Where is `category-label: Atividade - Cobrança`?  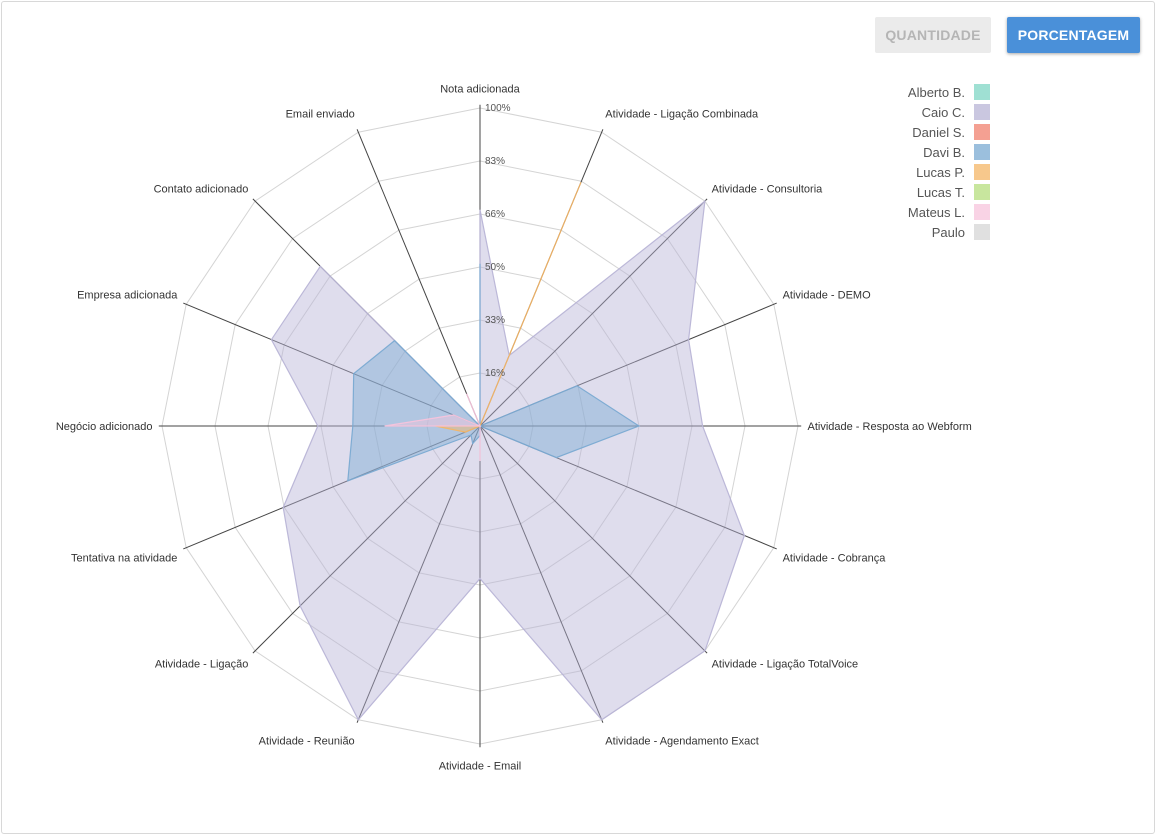
category-label: Atividade - Cobrança is located at coordinates (835, 558).